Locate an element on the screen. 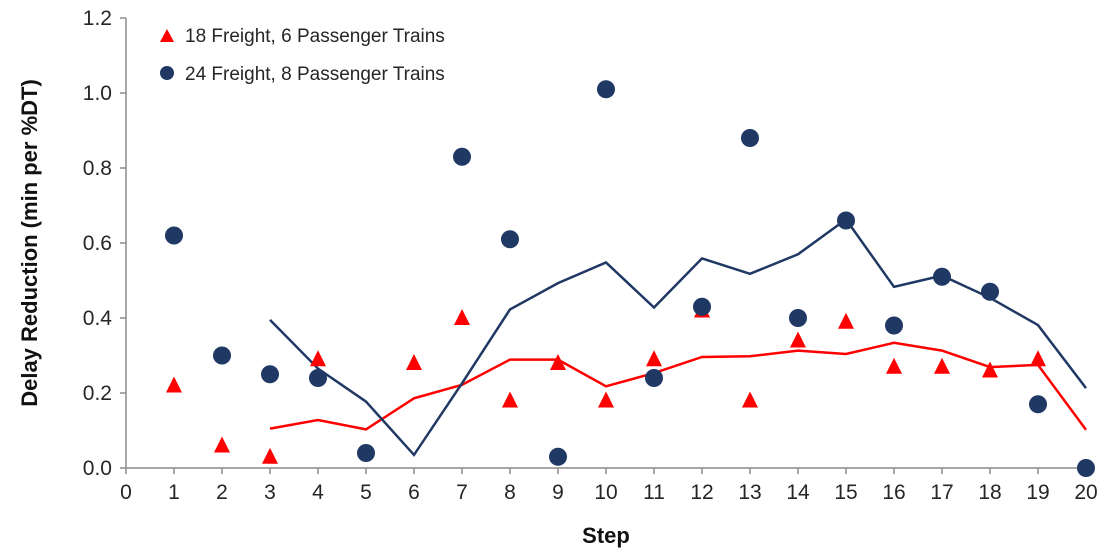  x-axis-title: Step is located at coordinates (606, 535).